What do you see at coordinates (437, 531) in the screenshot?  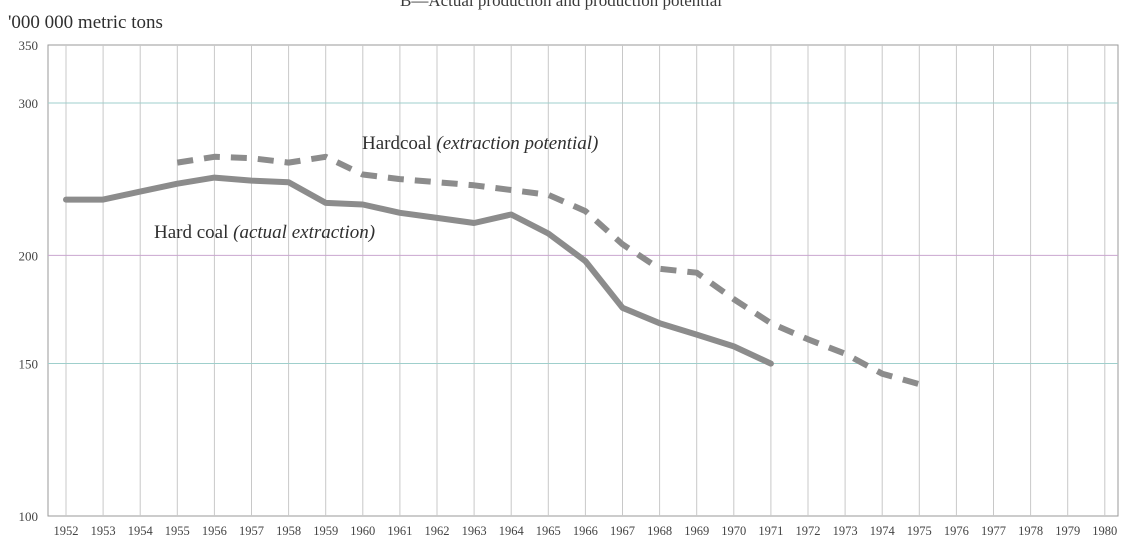 I see `x-tick-label: 1962` at bounding box center [437, 531].